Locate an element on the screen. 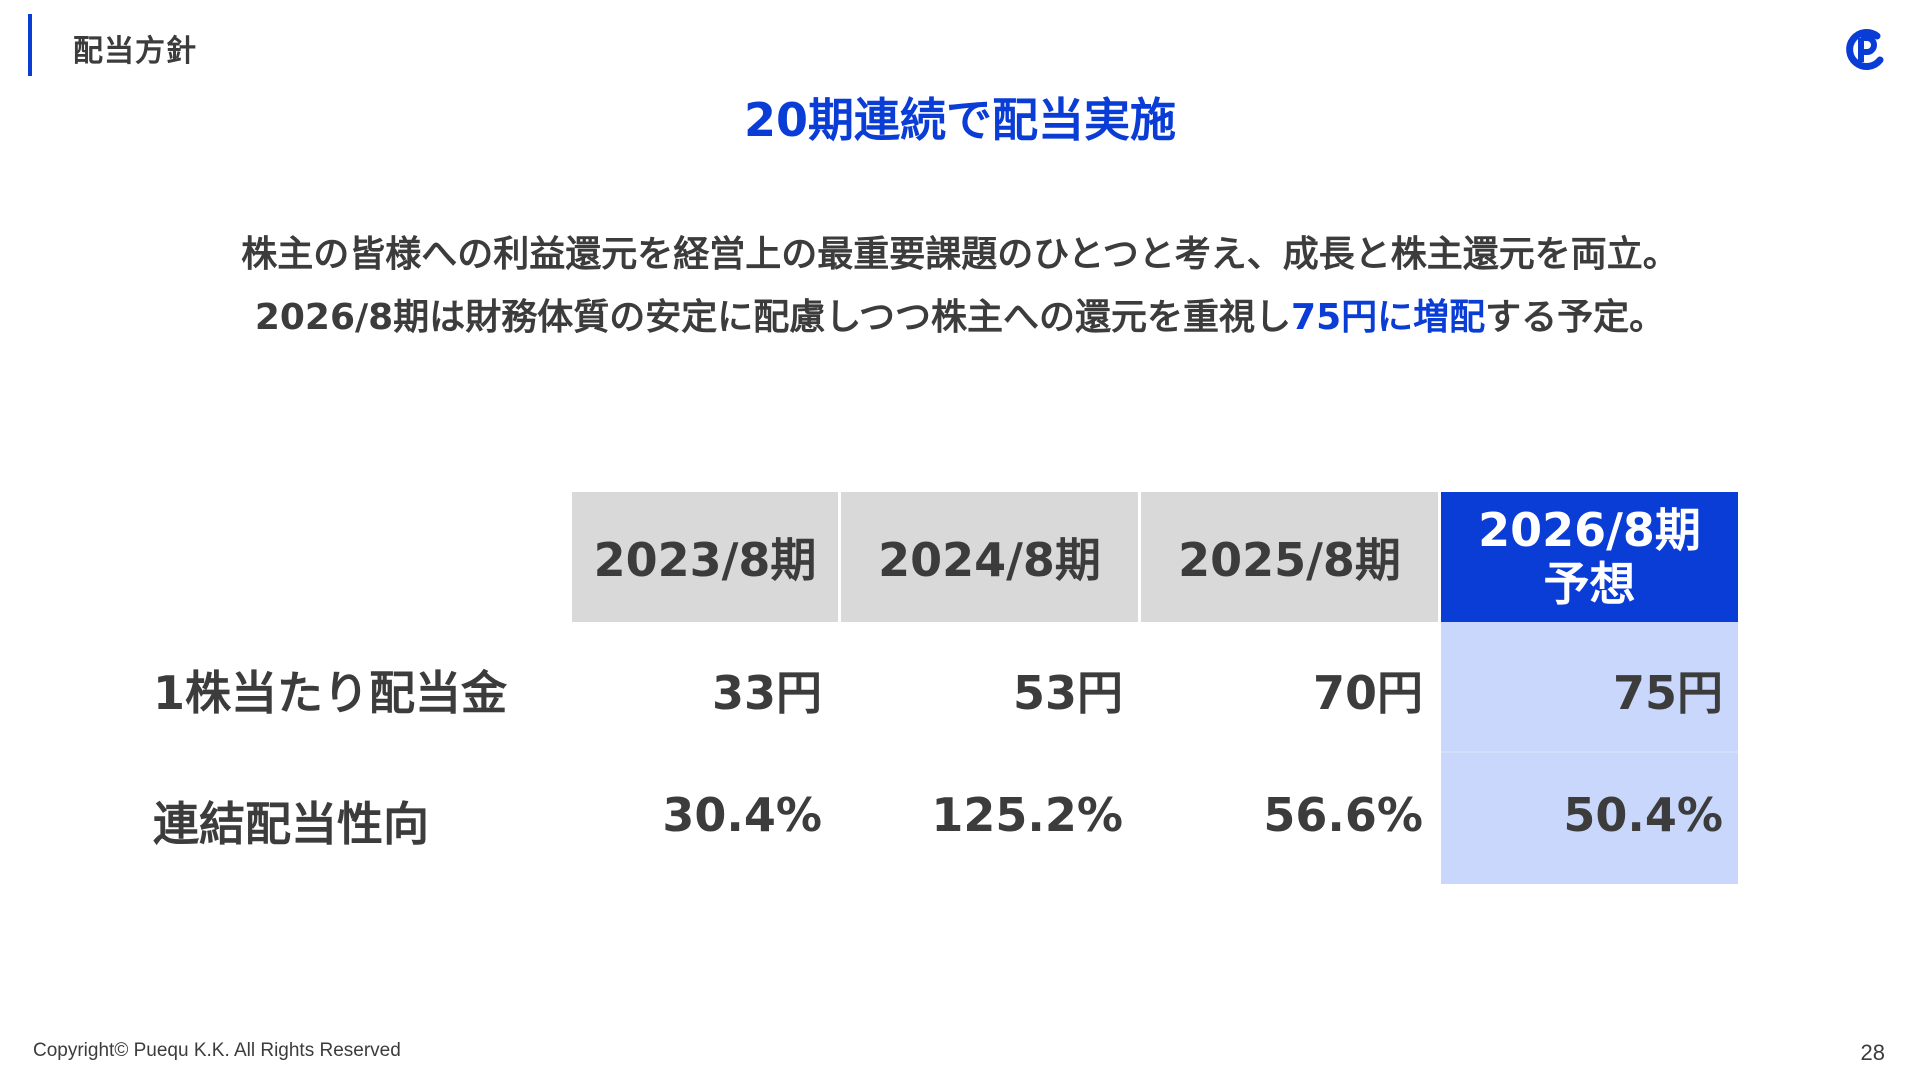  forecast-row-divider is located at coordinates (1589, 752).